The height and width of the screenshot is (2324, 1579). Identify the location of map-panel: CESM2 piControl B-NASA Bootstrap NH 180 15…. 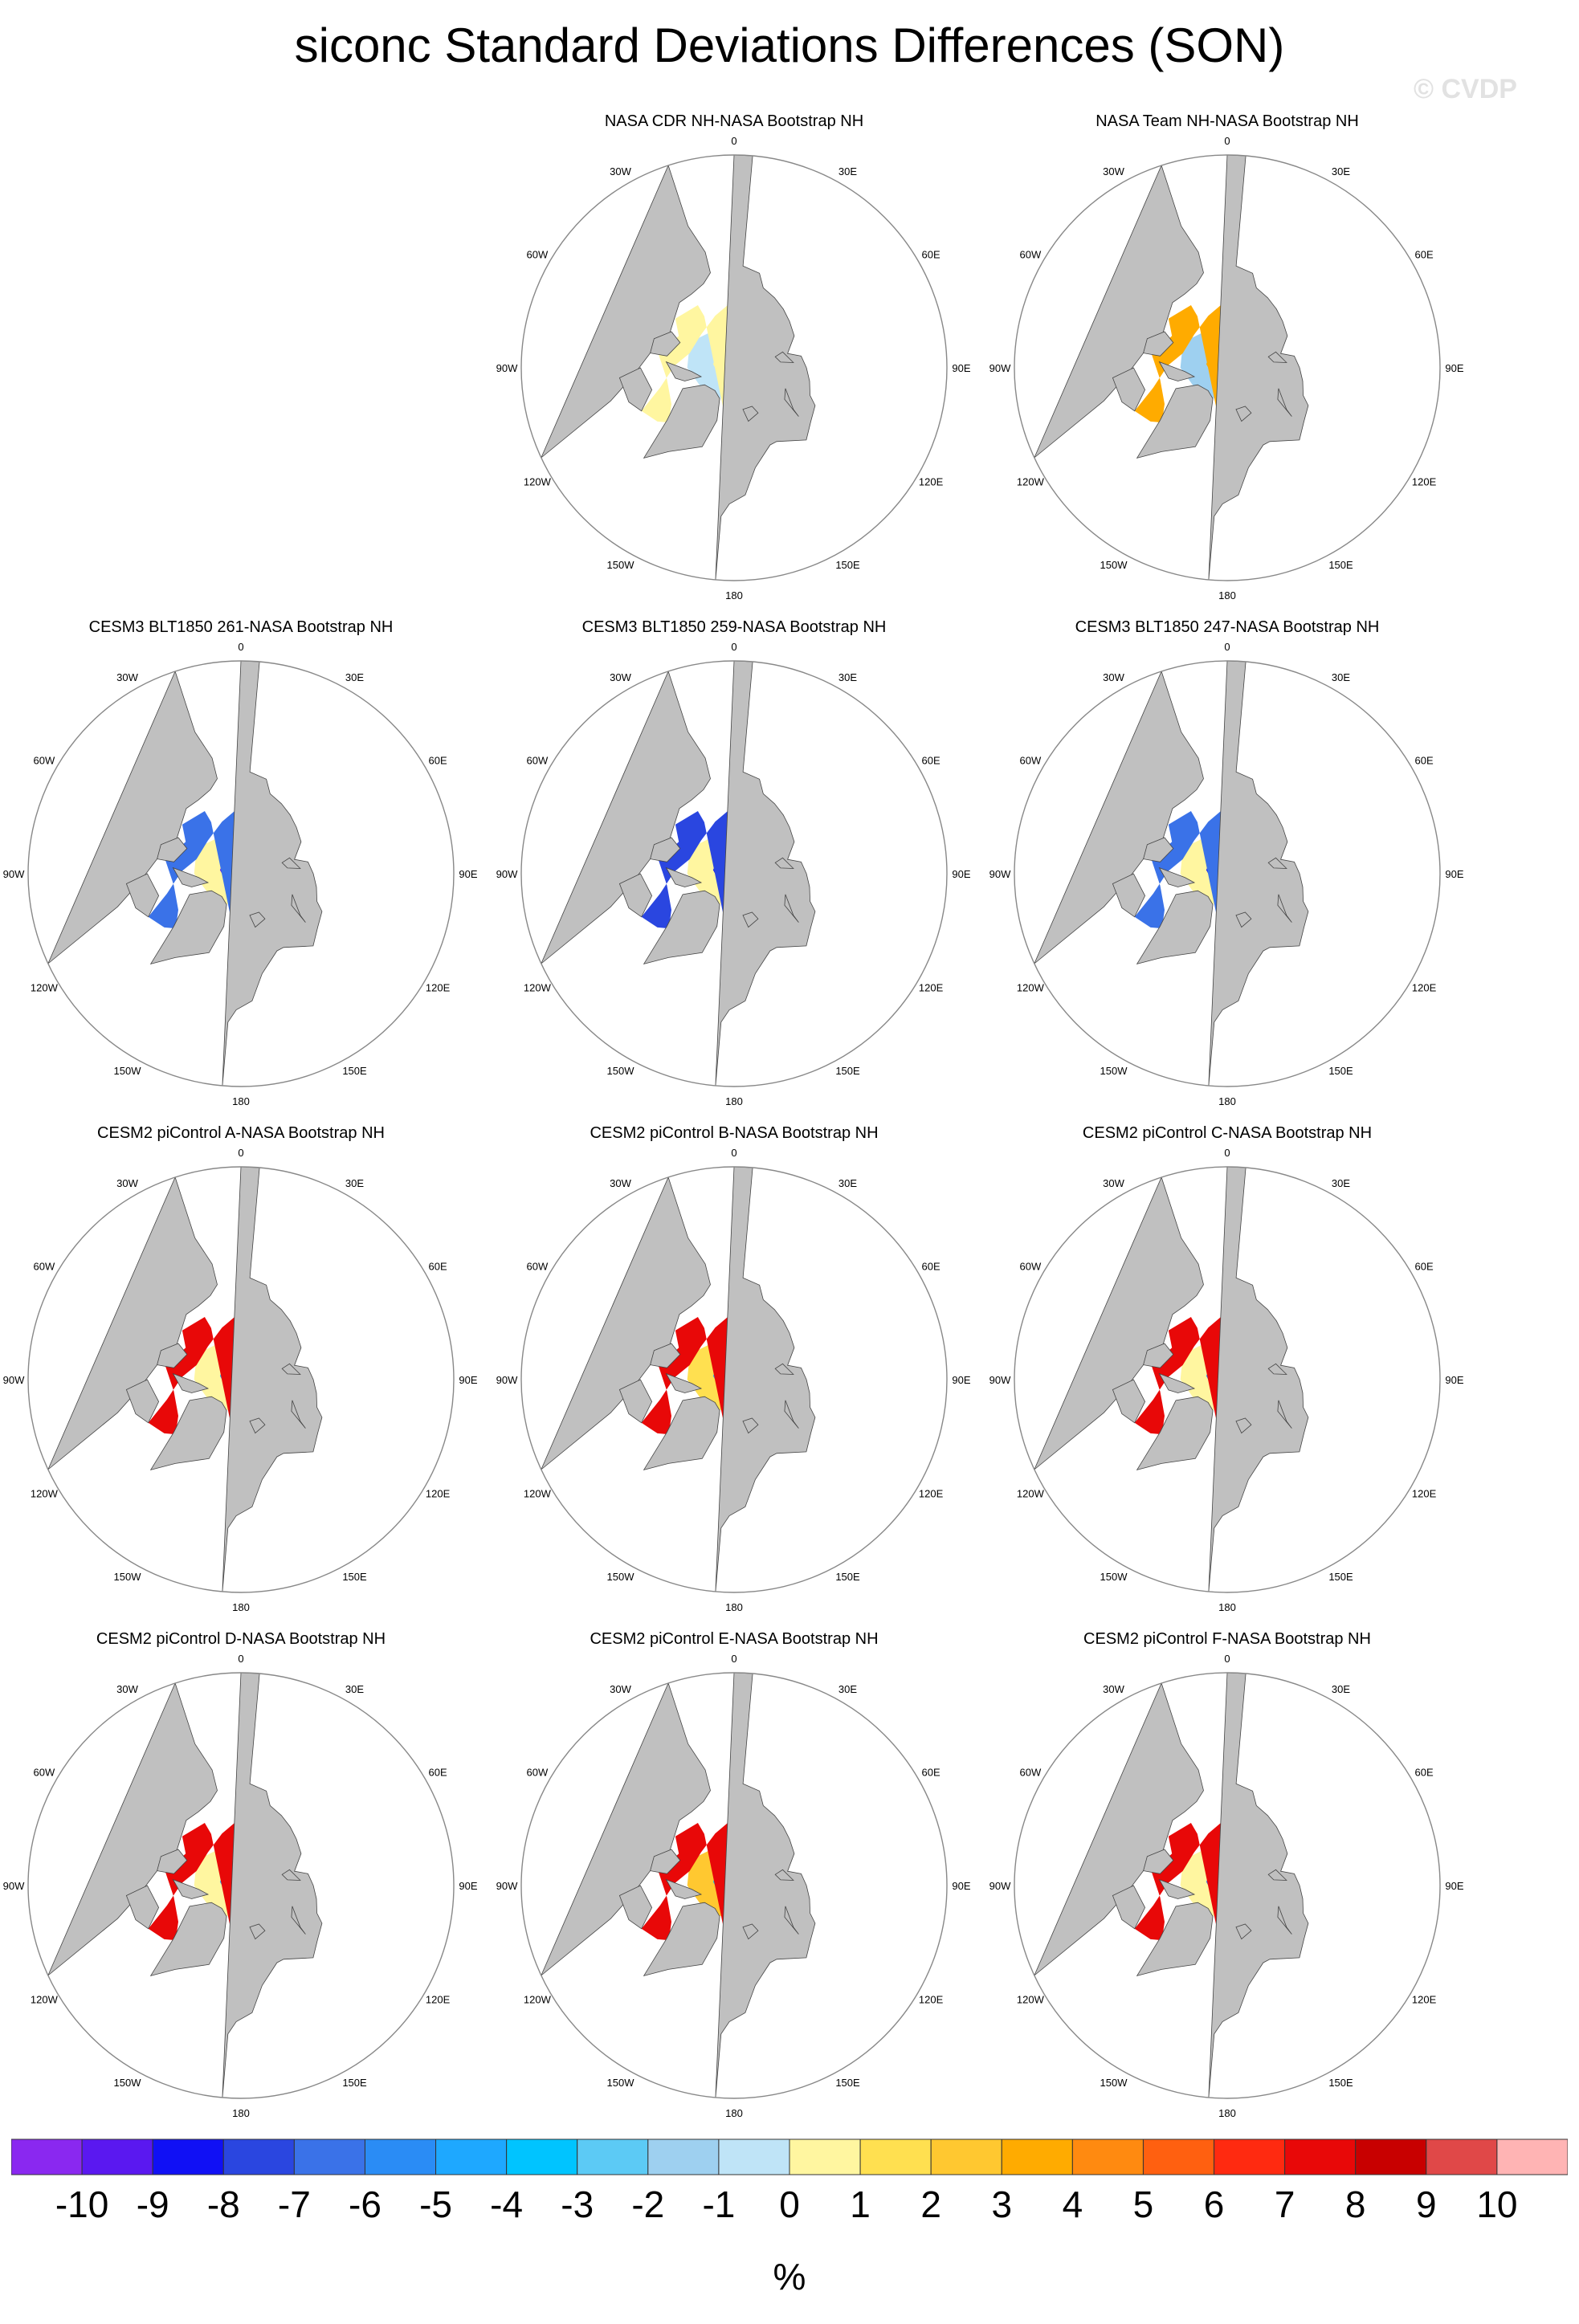
(734, 1369).